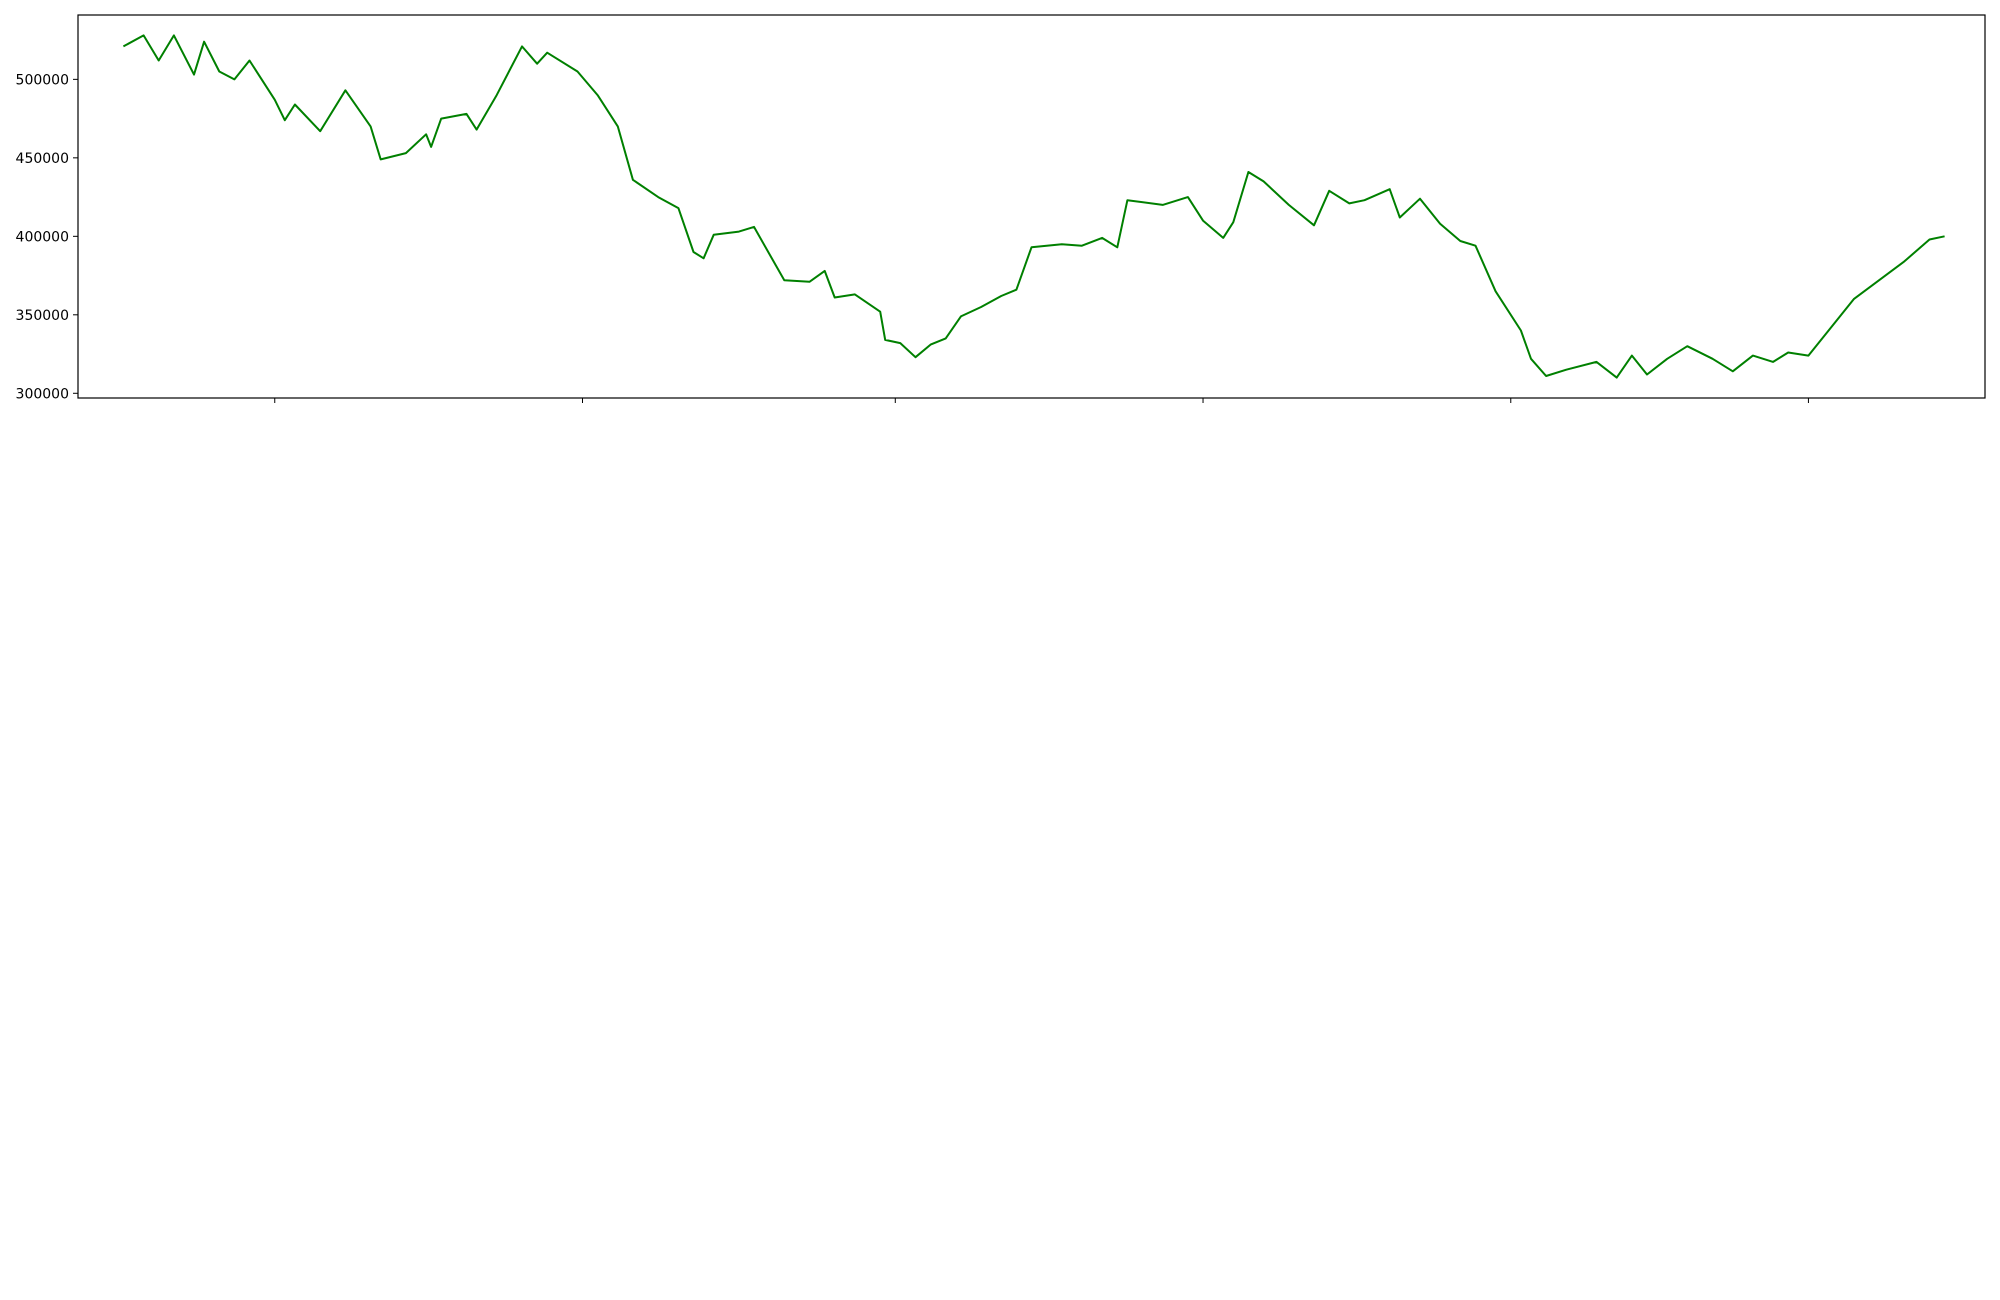  I want to click on y-tick-label: 450000, so click(42, 159).